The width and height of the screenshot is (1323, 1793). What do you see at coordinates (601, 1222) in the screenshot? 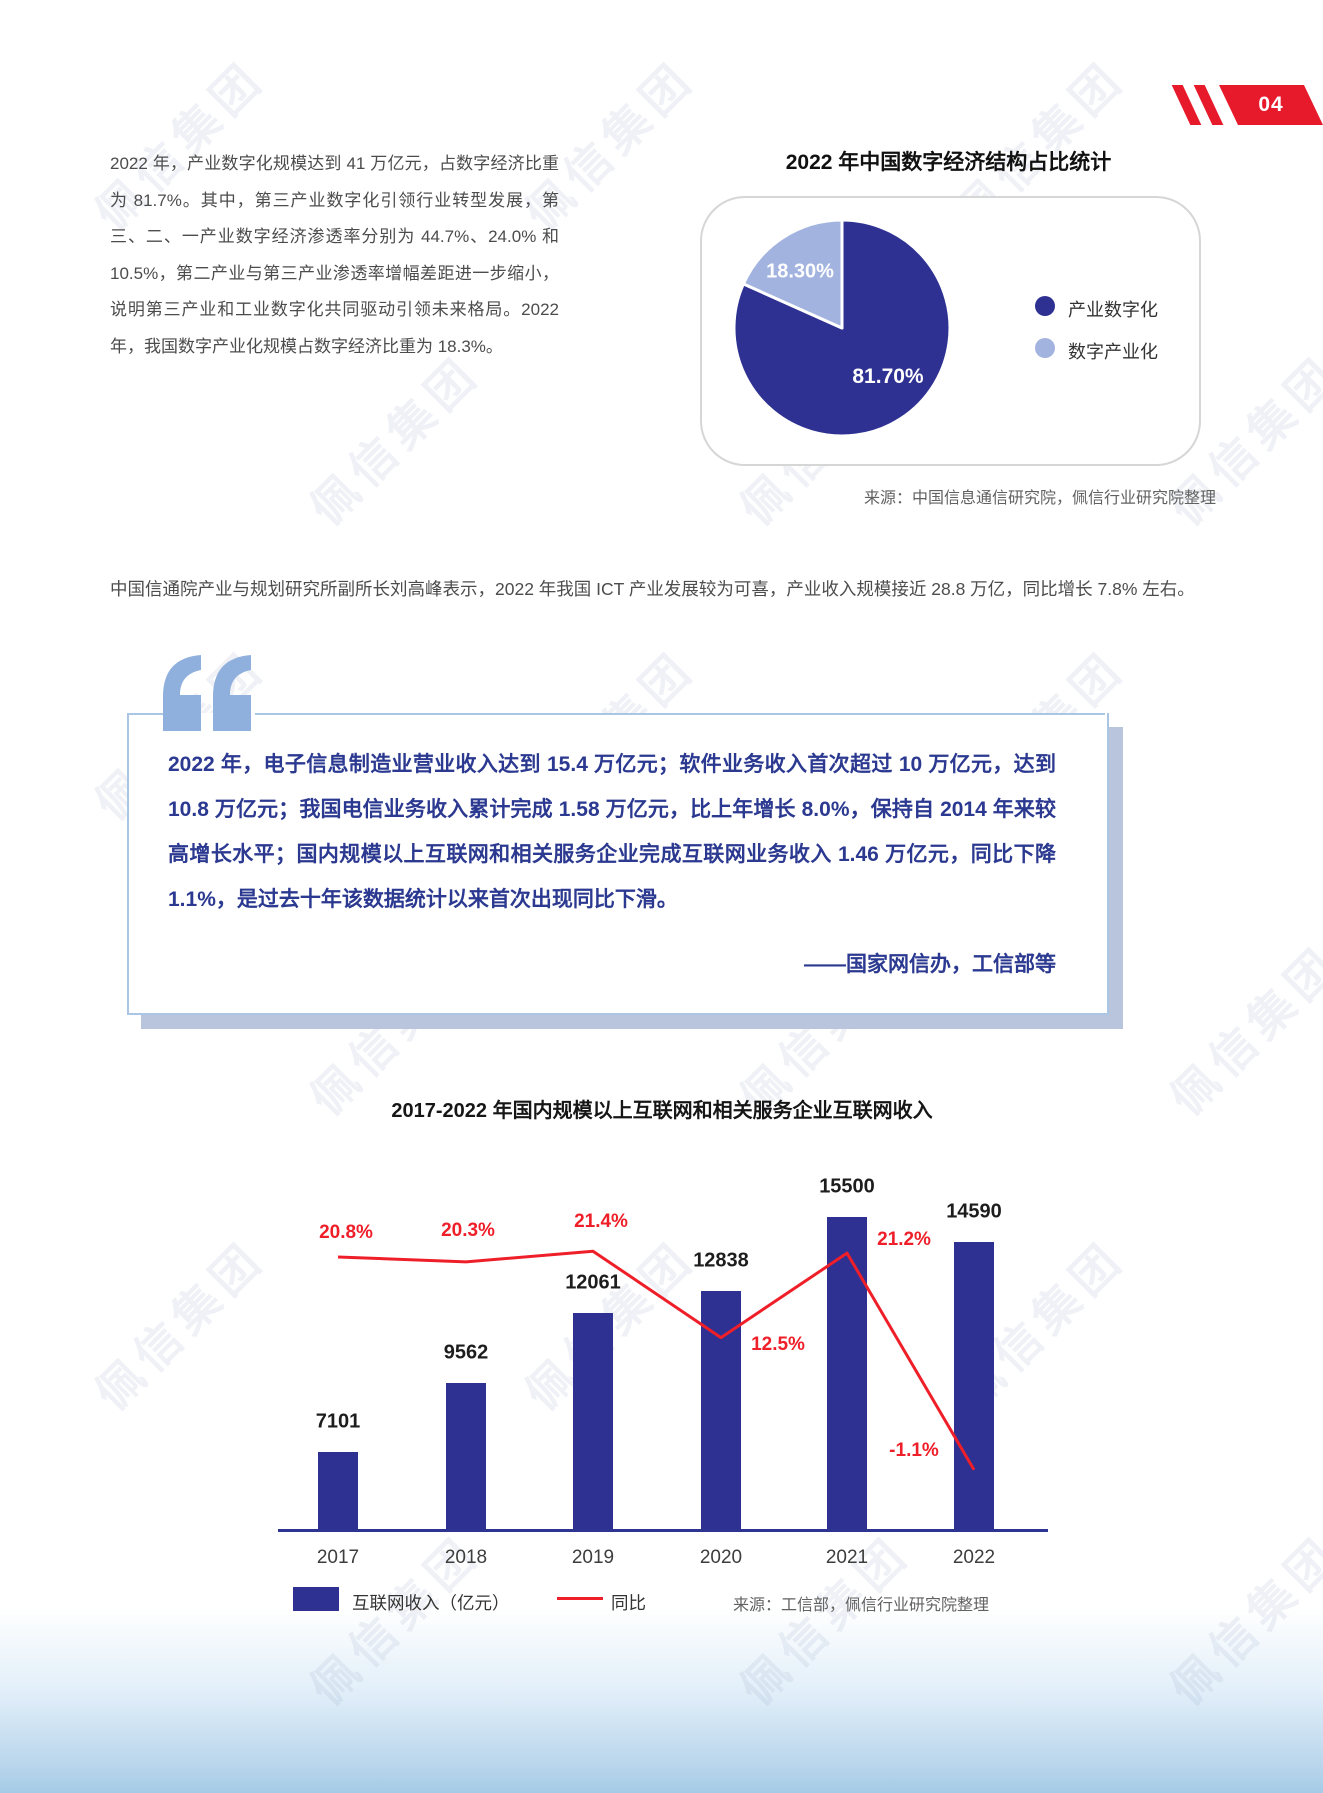
I see `growth-label-2019: 21.4%` at bounding box center [601, 1222].